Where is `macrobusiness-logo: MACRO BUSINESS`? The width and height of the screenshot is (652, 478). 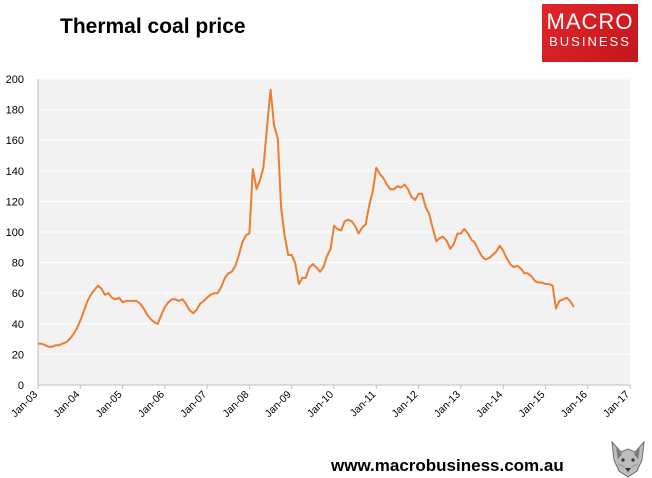
macrobusiness-logo: MACRO BUSINESS is located at coordinates (590, 33).